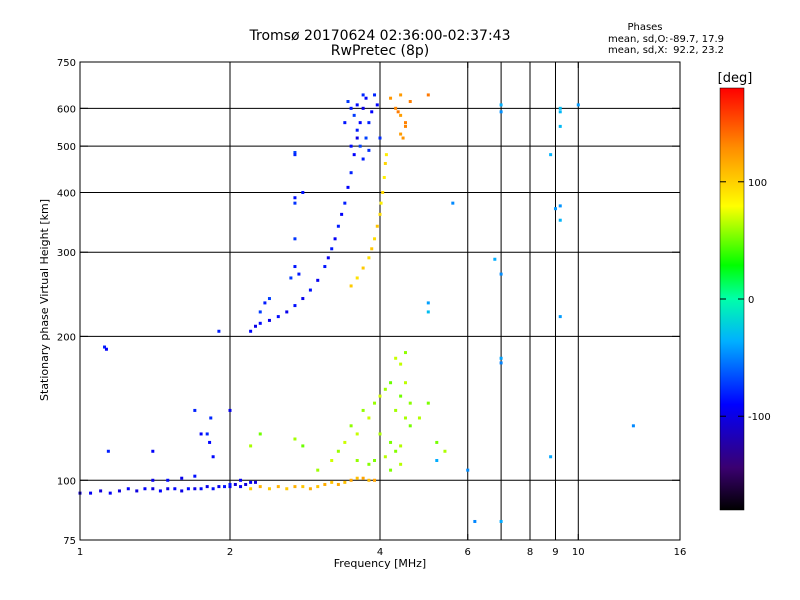 The image size is (800, 600). I want to click on y-tick-label: 75, so click(69, 541).